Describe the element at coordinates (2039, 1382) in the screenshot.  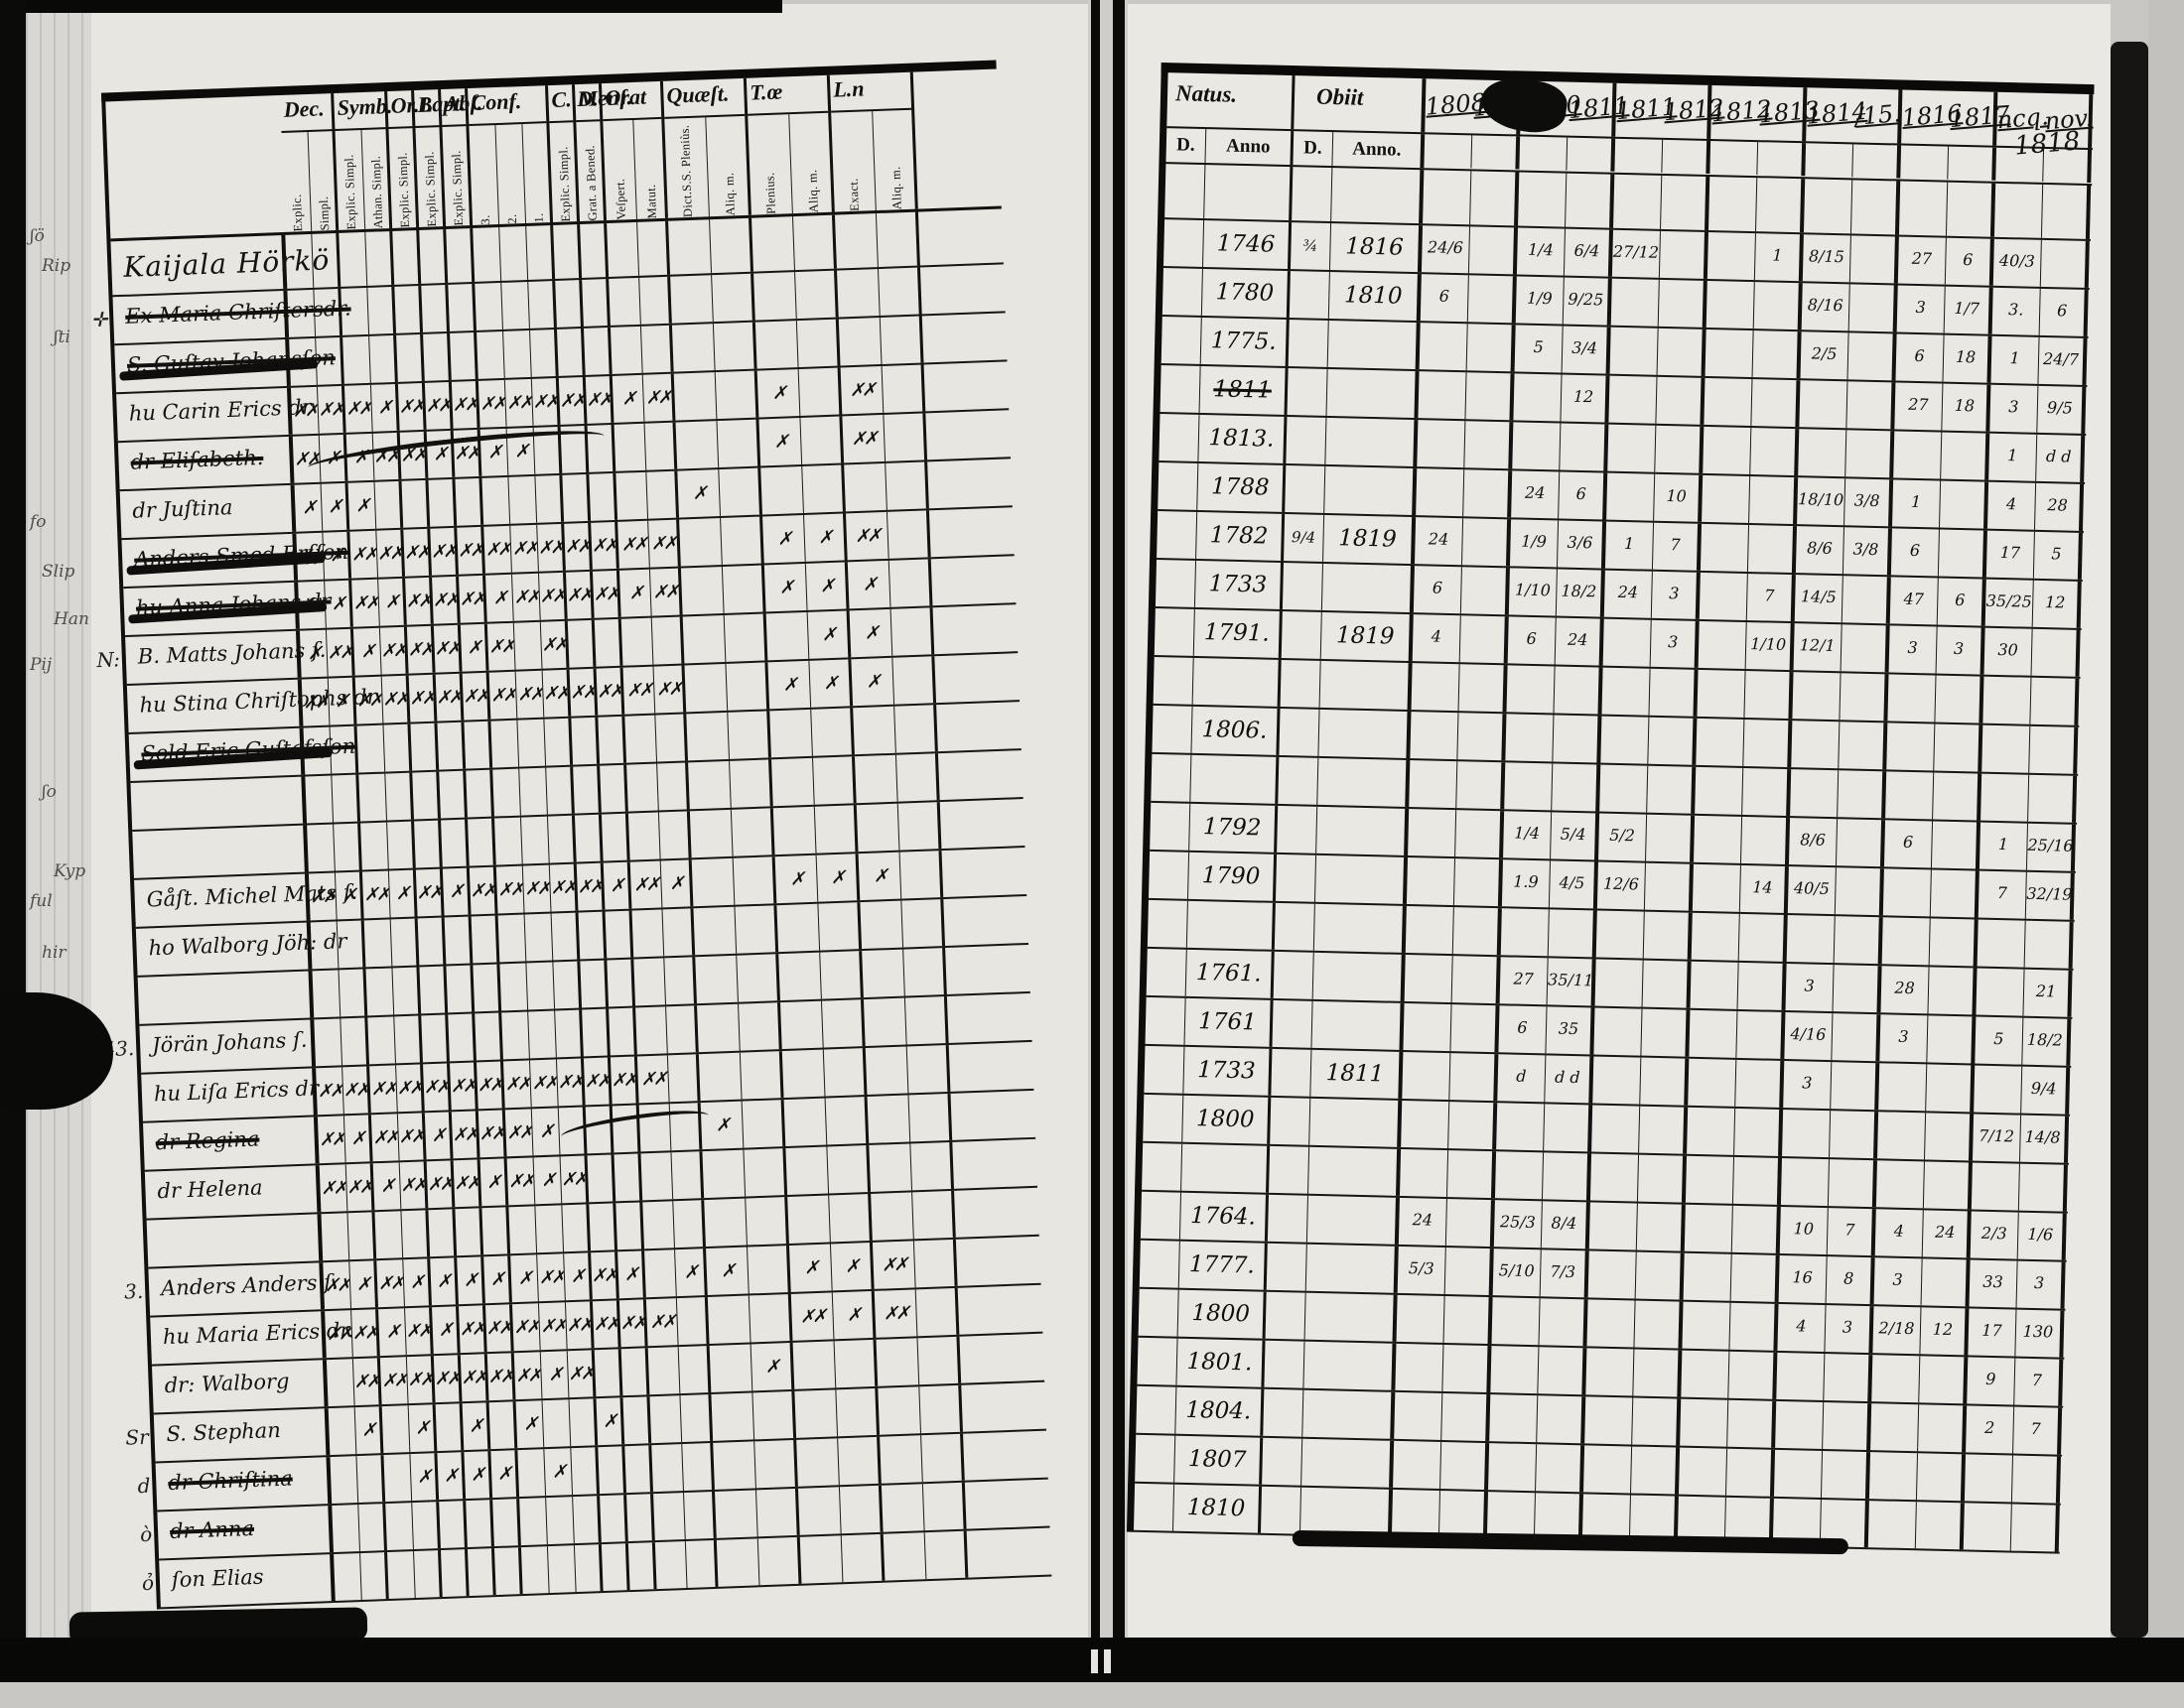
I see `year-cell: 7` at that location.